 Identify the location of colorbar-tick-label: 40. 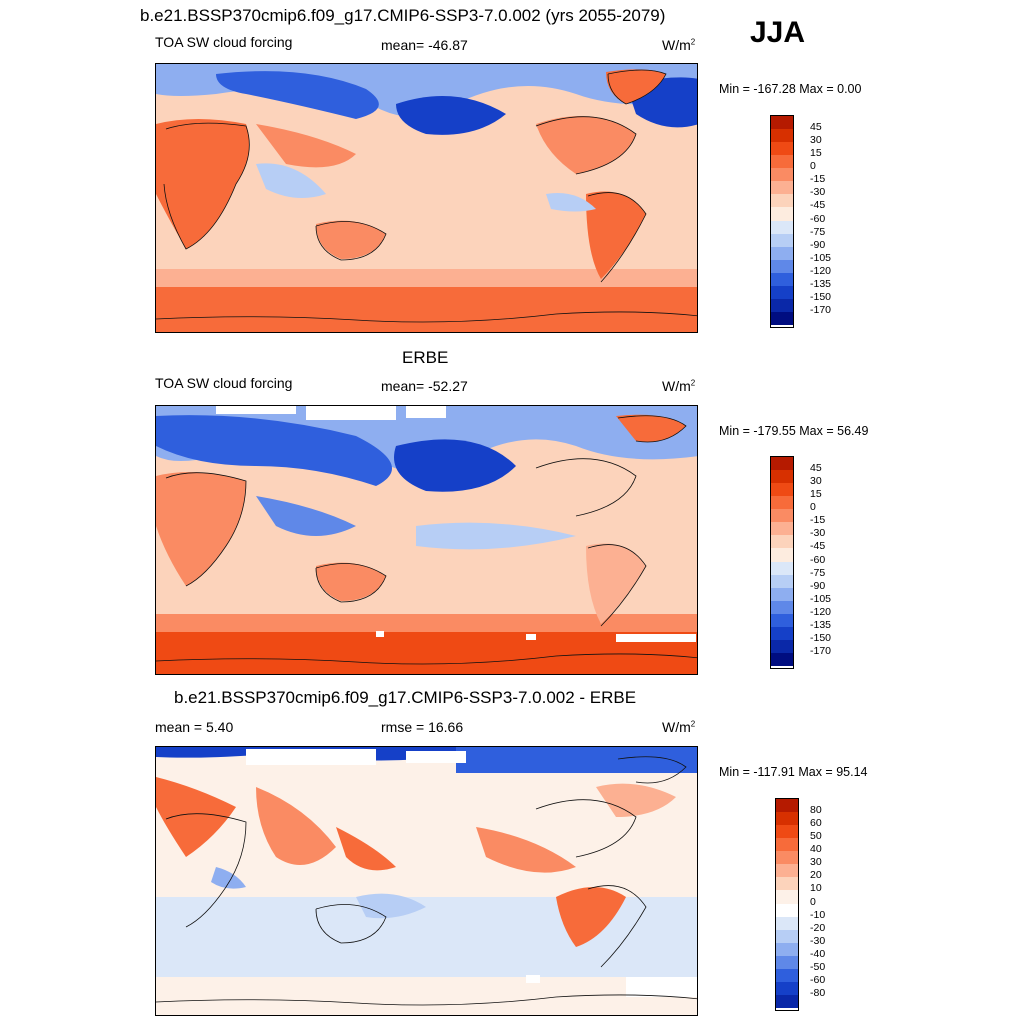
(816, 849).